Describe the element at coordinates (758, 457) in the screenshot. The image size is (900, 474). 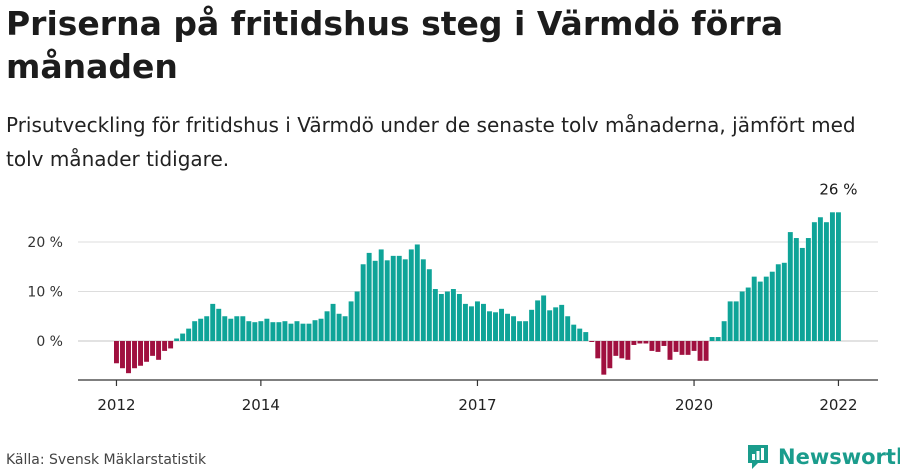
I see `newsworthy-logo-icon` at that location.